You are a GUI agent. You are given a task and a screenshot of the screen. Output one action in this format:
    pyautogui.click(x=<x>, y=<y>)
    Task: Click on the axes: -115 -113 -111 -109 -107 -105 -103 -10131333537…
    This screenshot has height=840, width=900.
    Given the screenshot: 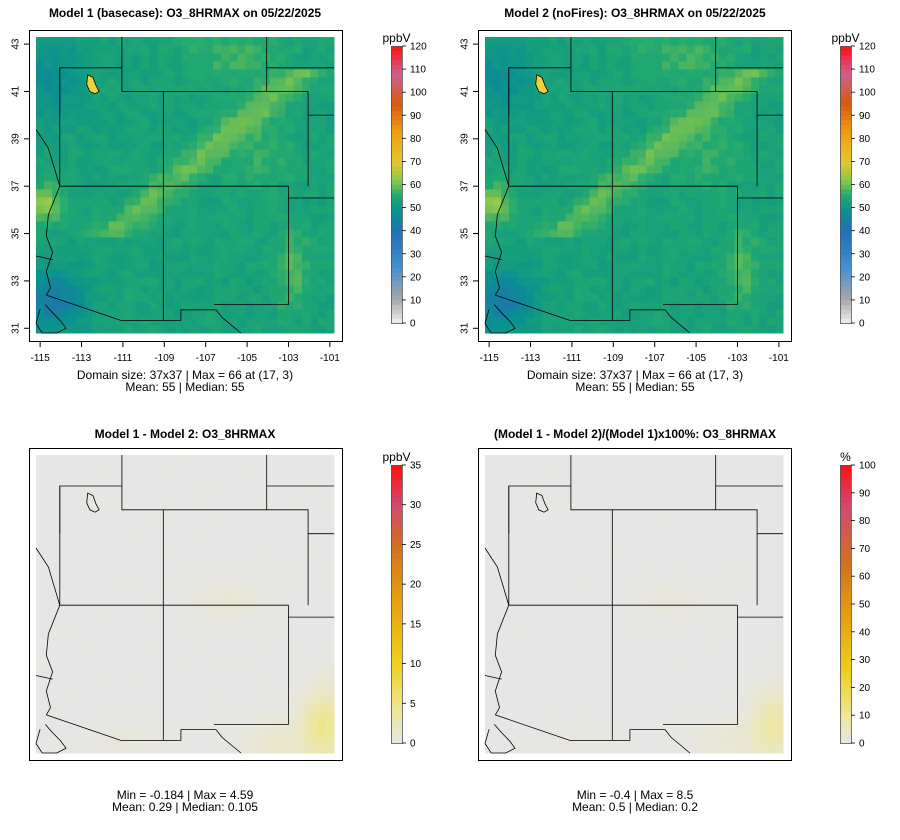 What is the action you would take?
    pyautogui.click(x=625, y=201)
    